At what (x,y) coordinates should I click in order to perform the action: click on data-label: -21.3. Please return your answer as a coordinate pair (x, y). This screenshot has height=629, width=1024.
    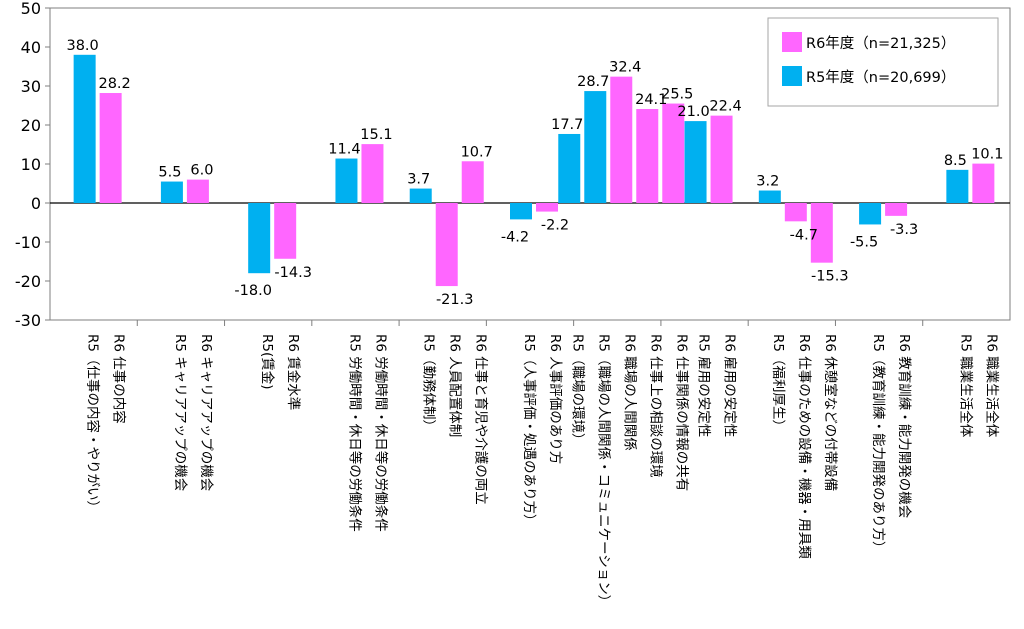
    Looking at the image, I should click on (455, 300).